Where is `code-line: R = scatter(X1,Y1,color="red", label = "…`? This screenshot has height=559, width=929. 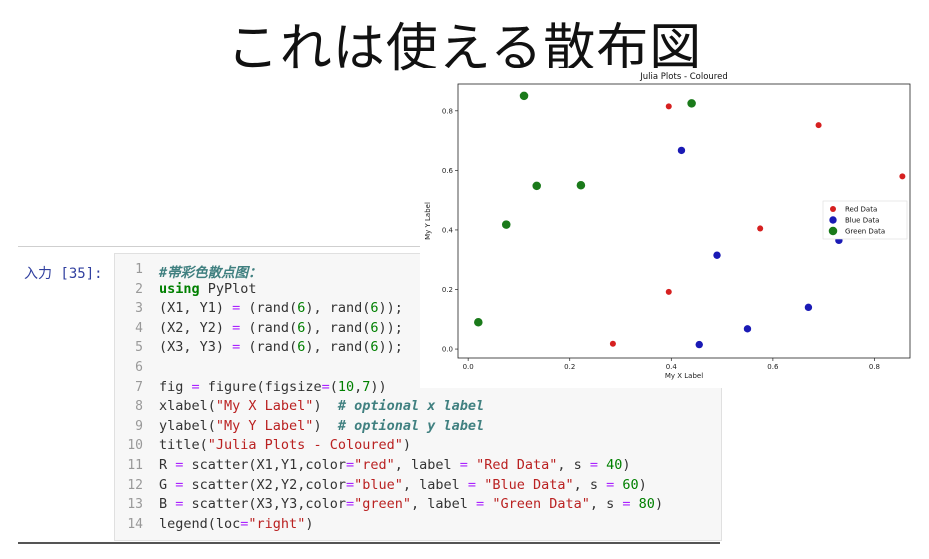 code-line: R = scatter(X1,Y1,color="red", label = "… is located at coordinates (395, 465).